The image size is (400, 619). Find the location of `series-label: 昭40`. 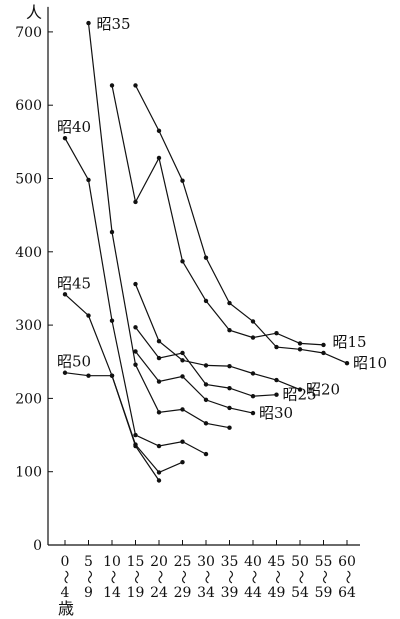

series-label: 昭40 is located at coordinates (74, 127).